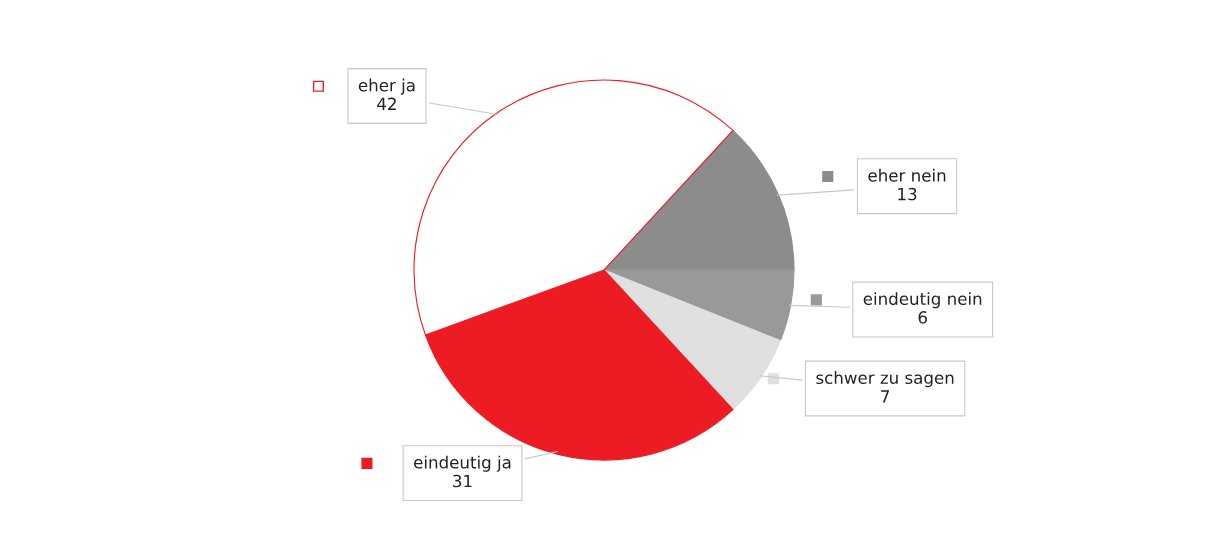 Image resolution: width=1213 pixels, height=533 pixels. I want to click on legend-label: eher nein, so click(907, 175).